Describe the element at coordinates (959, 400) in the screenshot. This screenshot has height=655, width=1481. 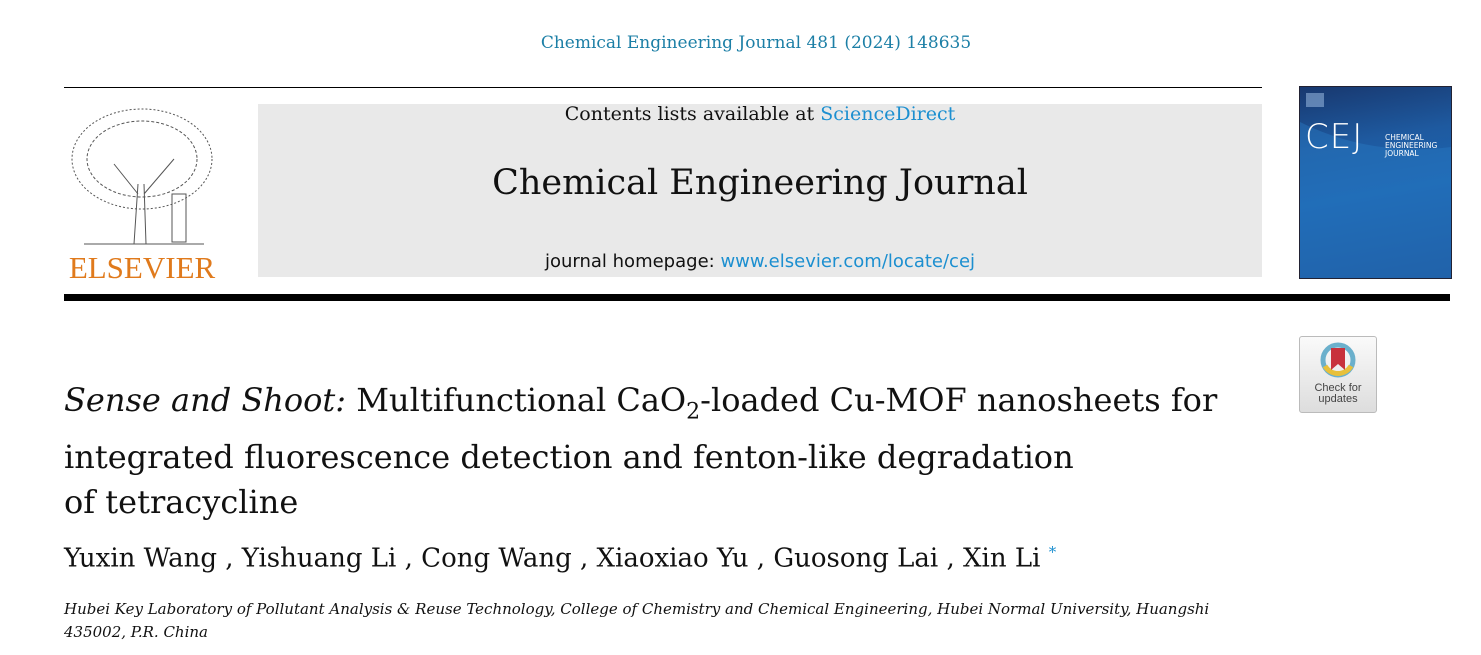
I see `title-part: -loaded Cu-MOF nanosheets for` at that location.